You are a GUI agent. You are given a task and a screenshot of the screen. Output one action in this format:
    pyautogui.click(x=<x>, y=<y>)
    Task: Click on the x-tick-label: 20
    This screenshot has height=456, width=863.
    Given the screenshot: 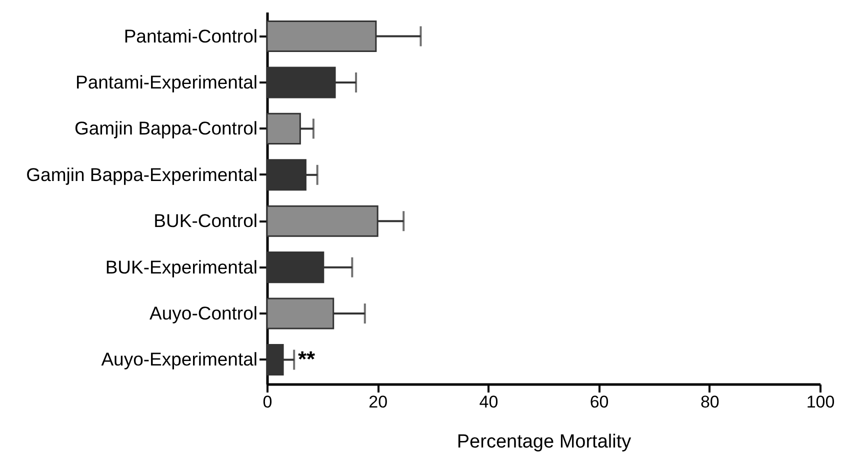 What is the action you would take?
    pyautogui.click(x=378, y=402)
    